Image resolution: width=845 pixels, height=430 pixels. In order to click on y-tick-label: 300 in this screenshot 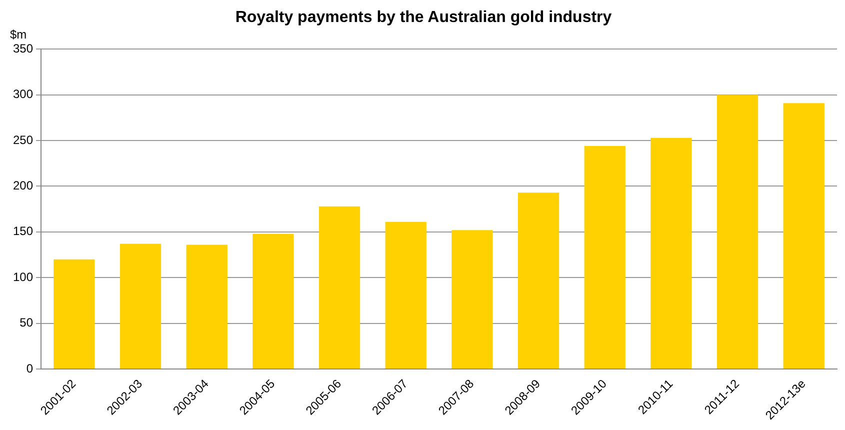, I will do `click(23, 94)`.